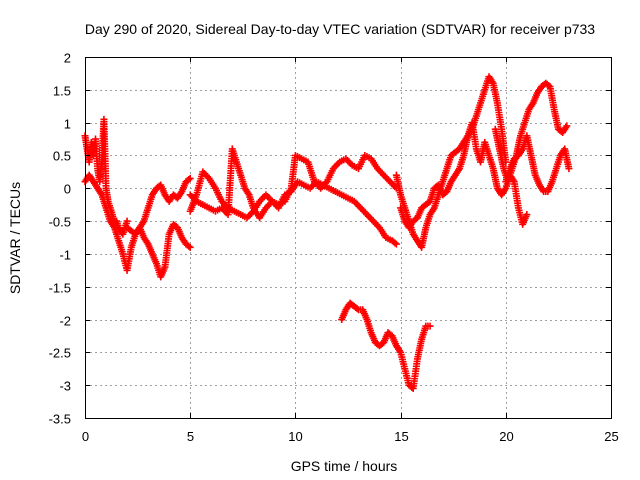  I want to click on x-tick-label: 10, so click(295, 436).